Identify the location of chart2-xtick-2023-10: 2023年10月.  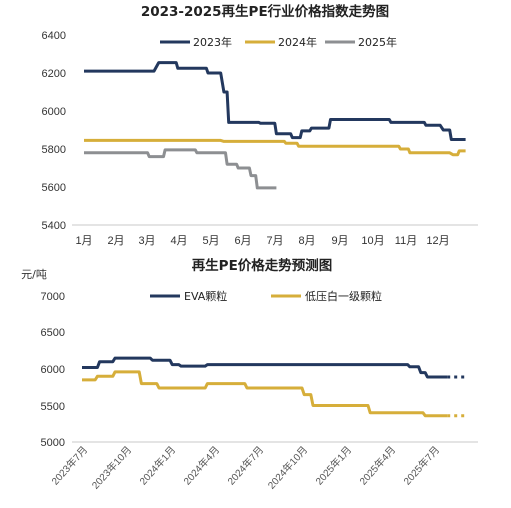
(111, 467).